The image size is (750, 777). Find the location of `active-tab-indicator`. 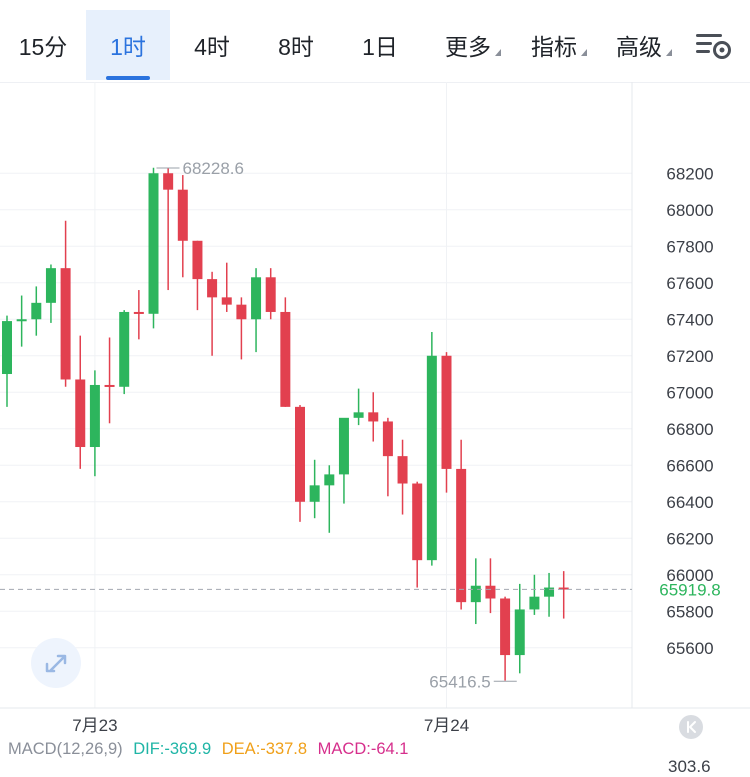

active-tab-indicator is located at coordinates (128, 78).